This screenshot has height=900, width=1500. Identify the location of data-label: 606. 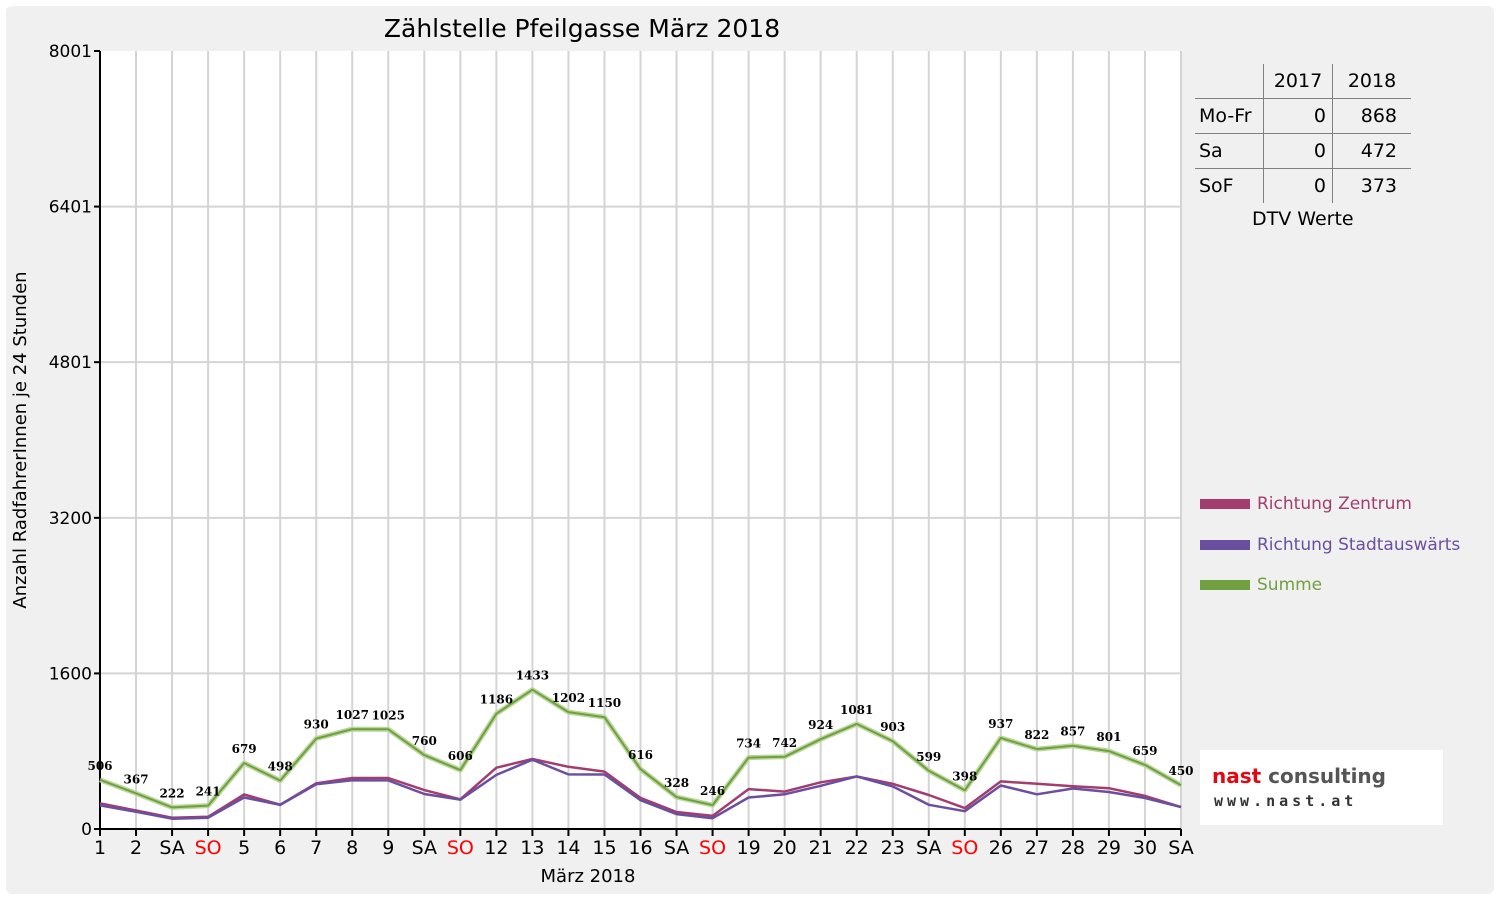
(460, 756).